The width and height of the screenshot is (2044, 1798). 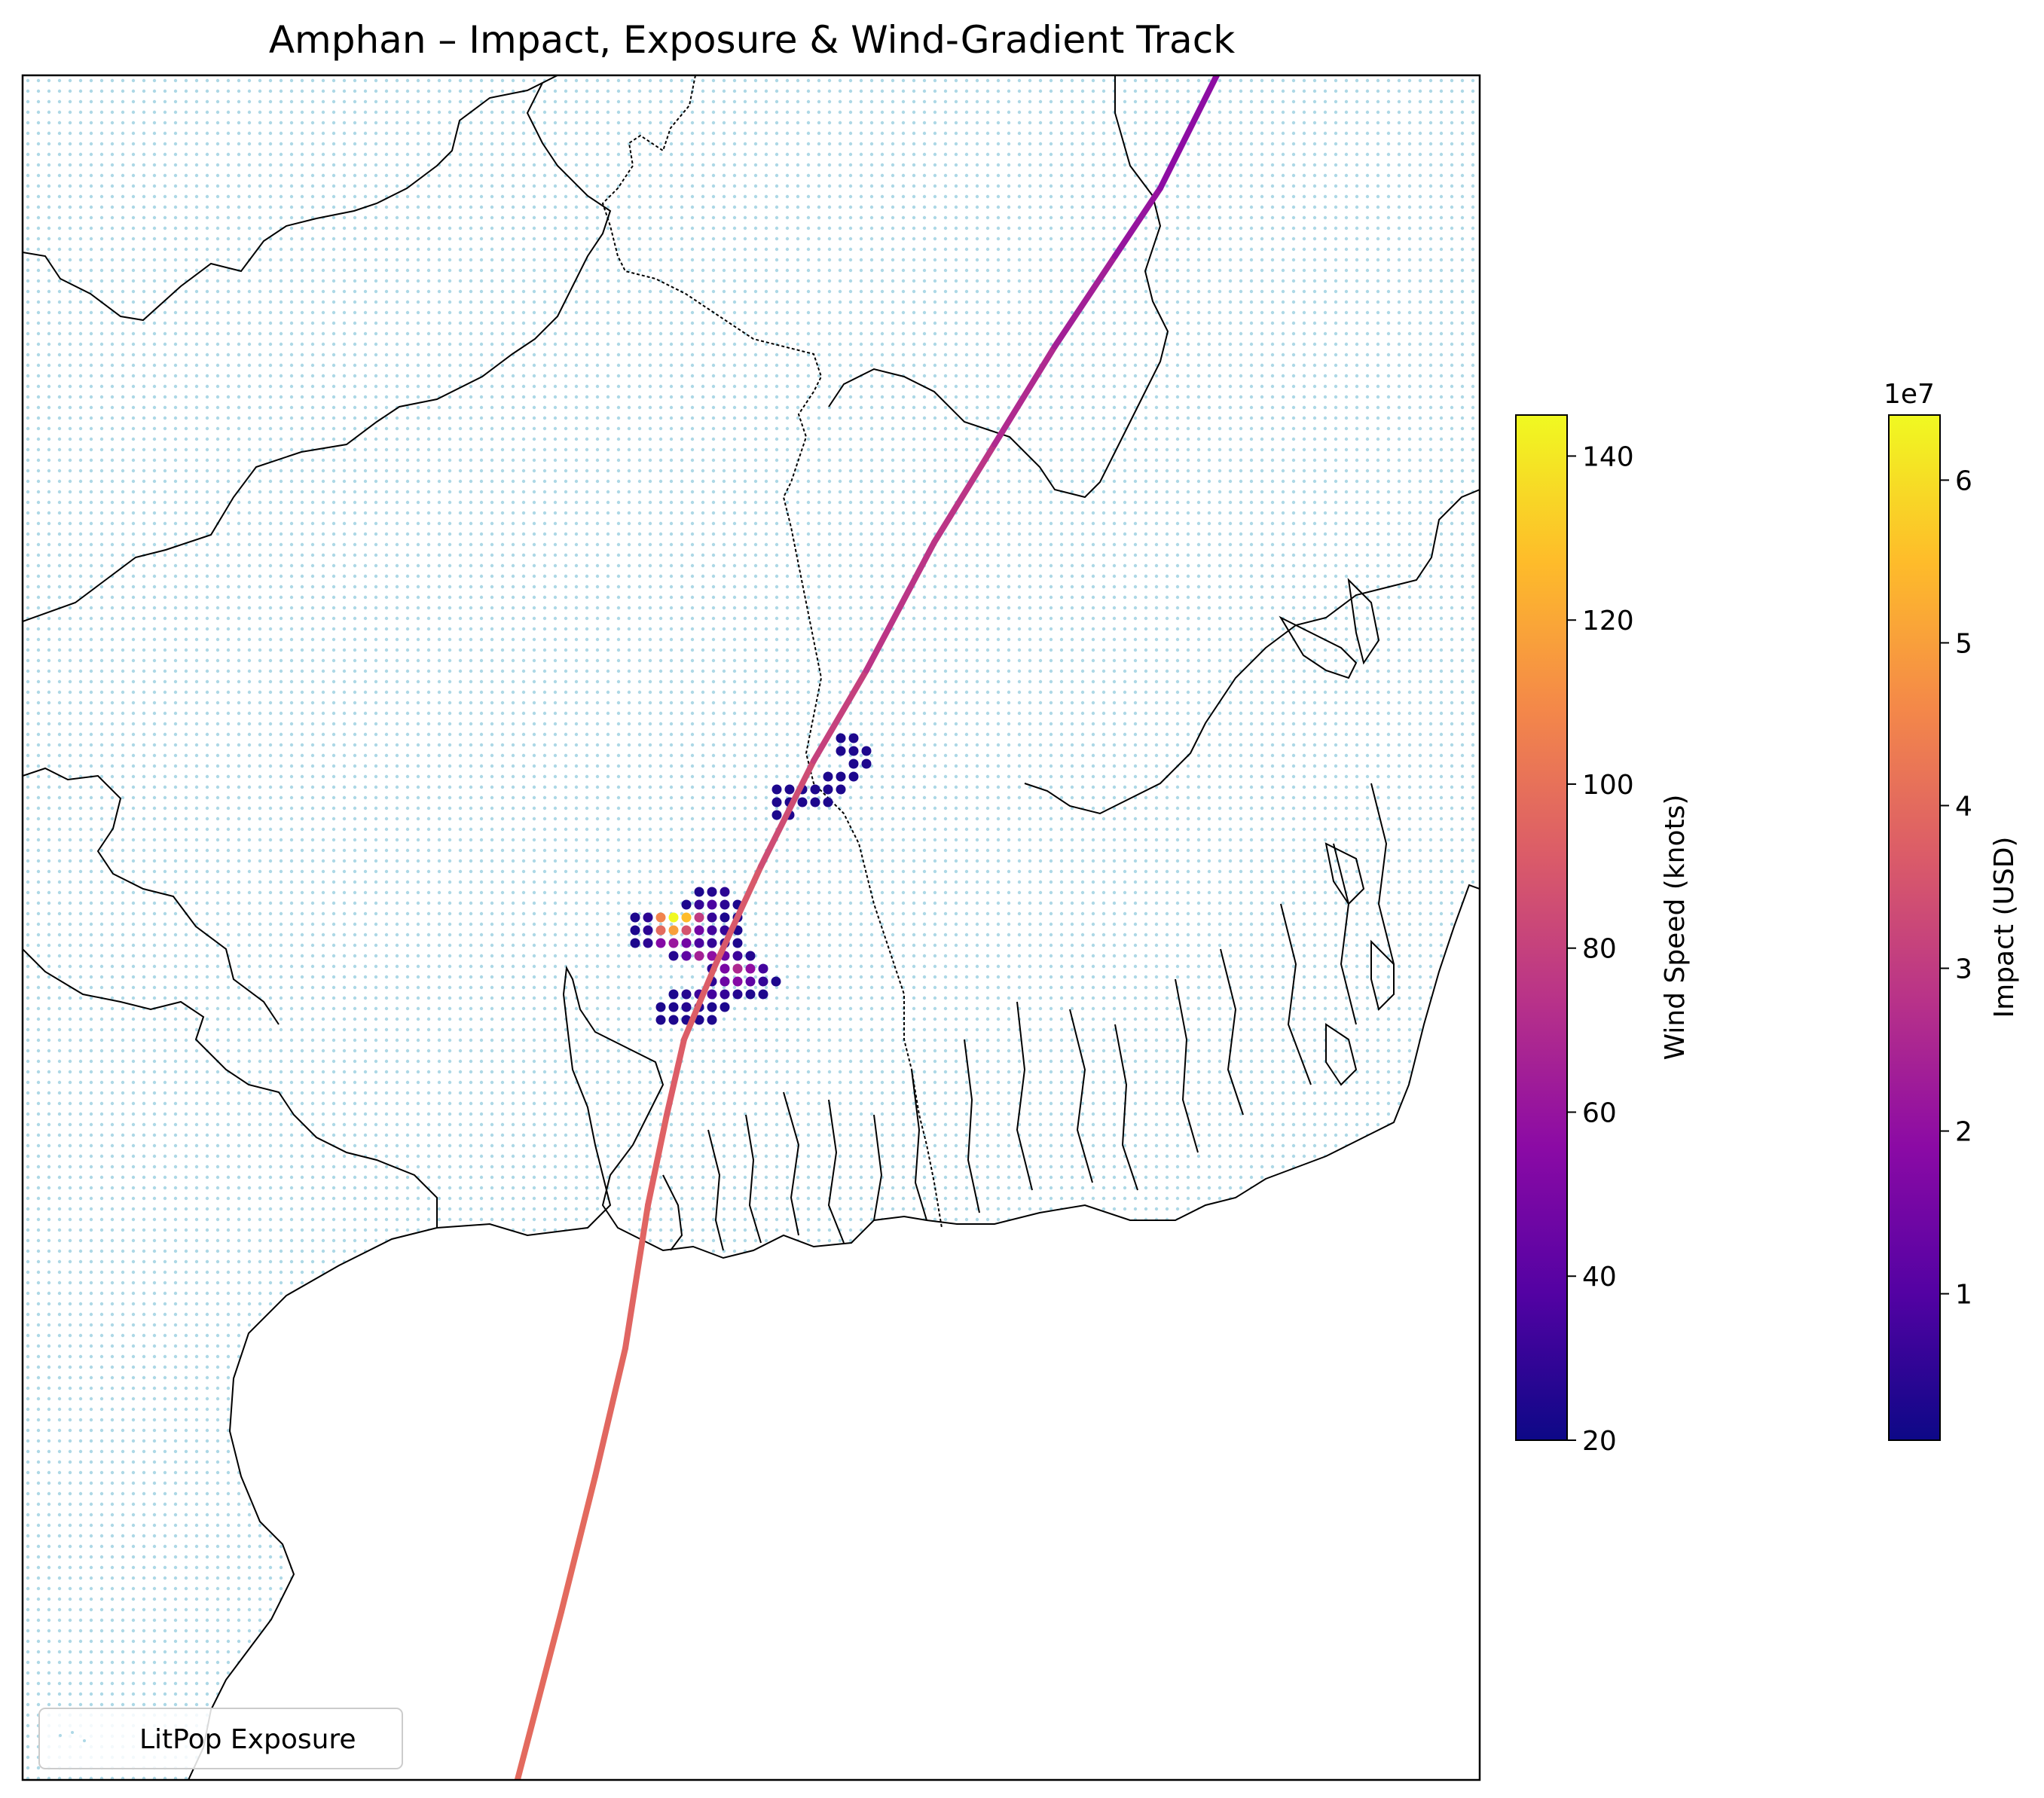 What do you see at coordinates (1963, 1295) in the screenshot?
I see `colorbar-tick-label: 1` at bounding box center [1963, 1295].